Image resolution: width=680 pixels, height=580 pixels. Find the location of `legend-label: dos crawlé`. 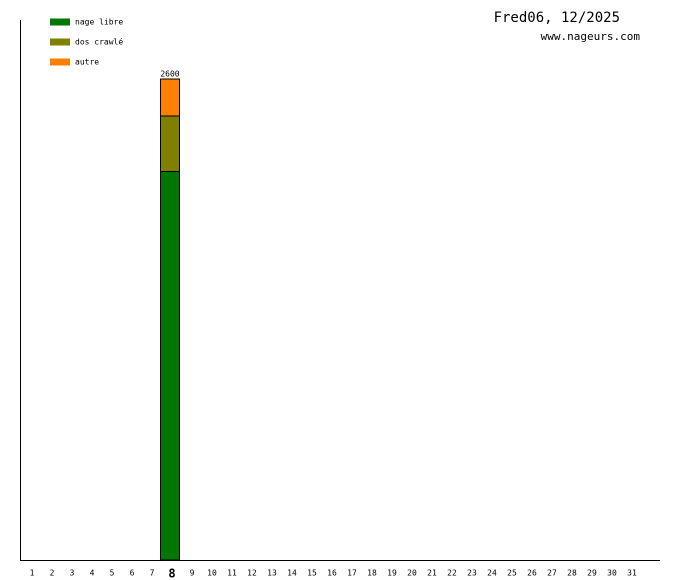

legend-label: dos crawlé is located at coordinates (99, 42).